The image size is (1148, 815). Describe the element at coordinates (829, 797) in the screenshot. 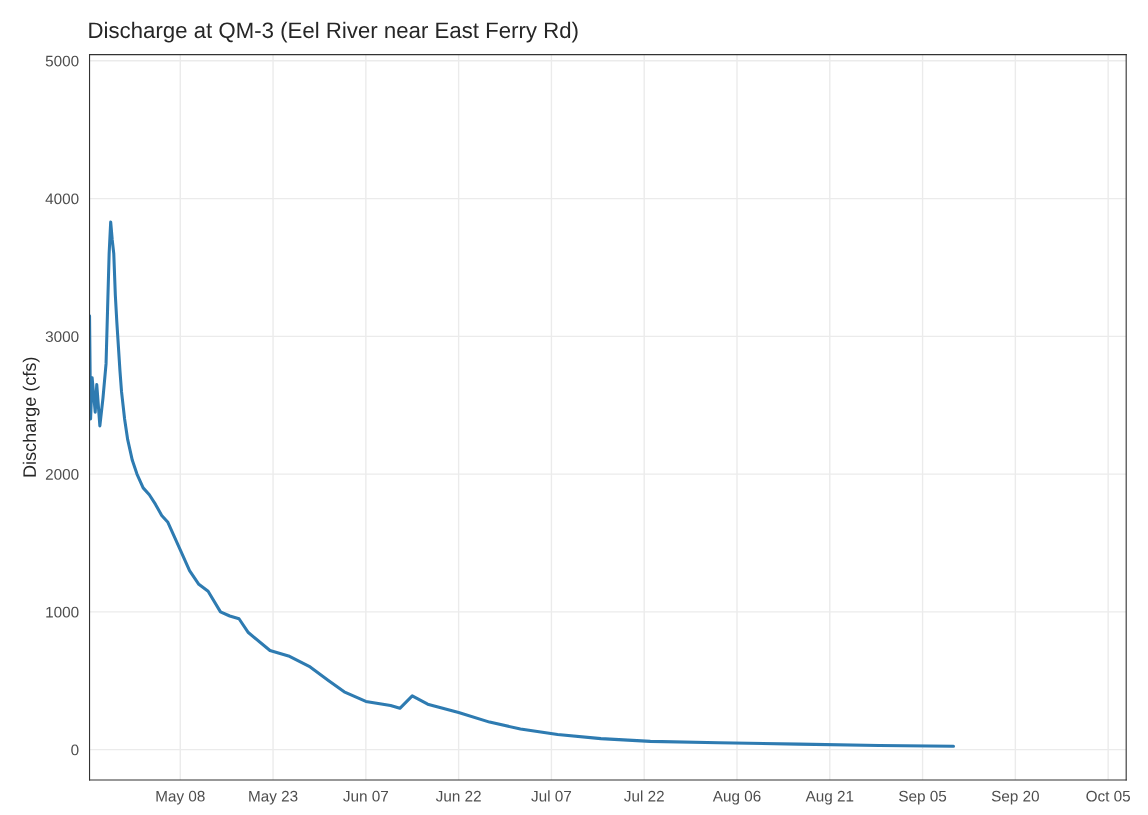

I see `x-tick-label: Aug 21` at that location.